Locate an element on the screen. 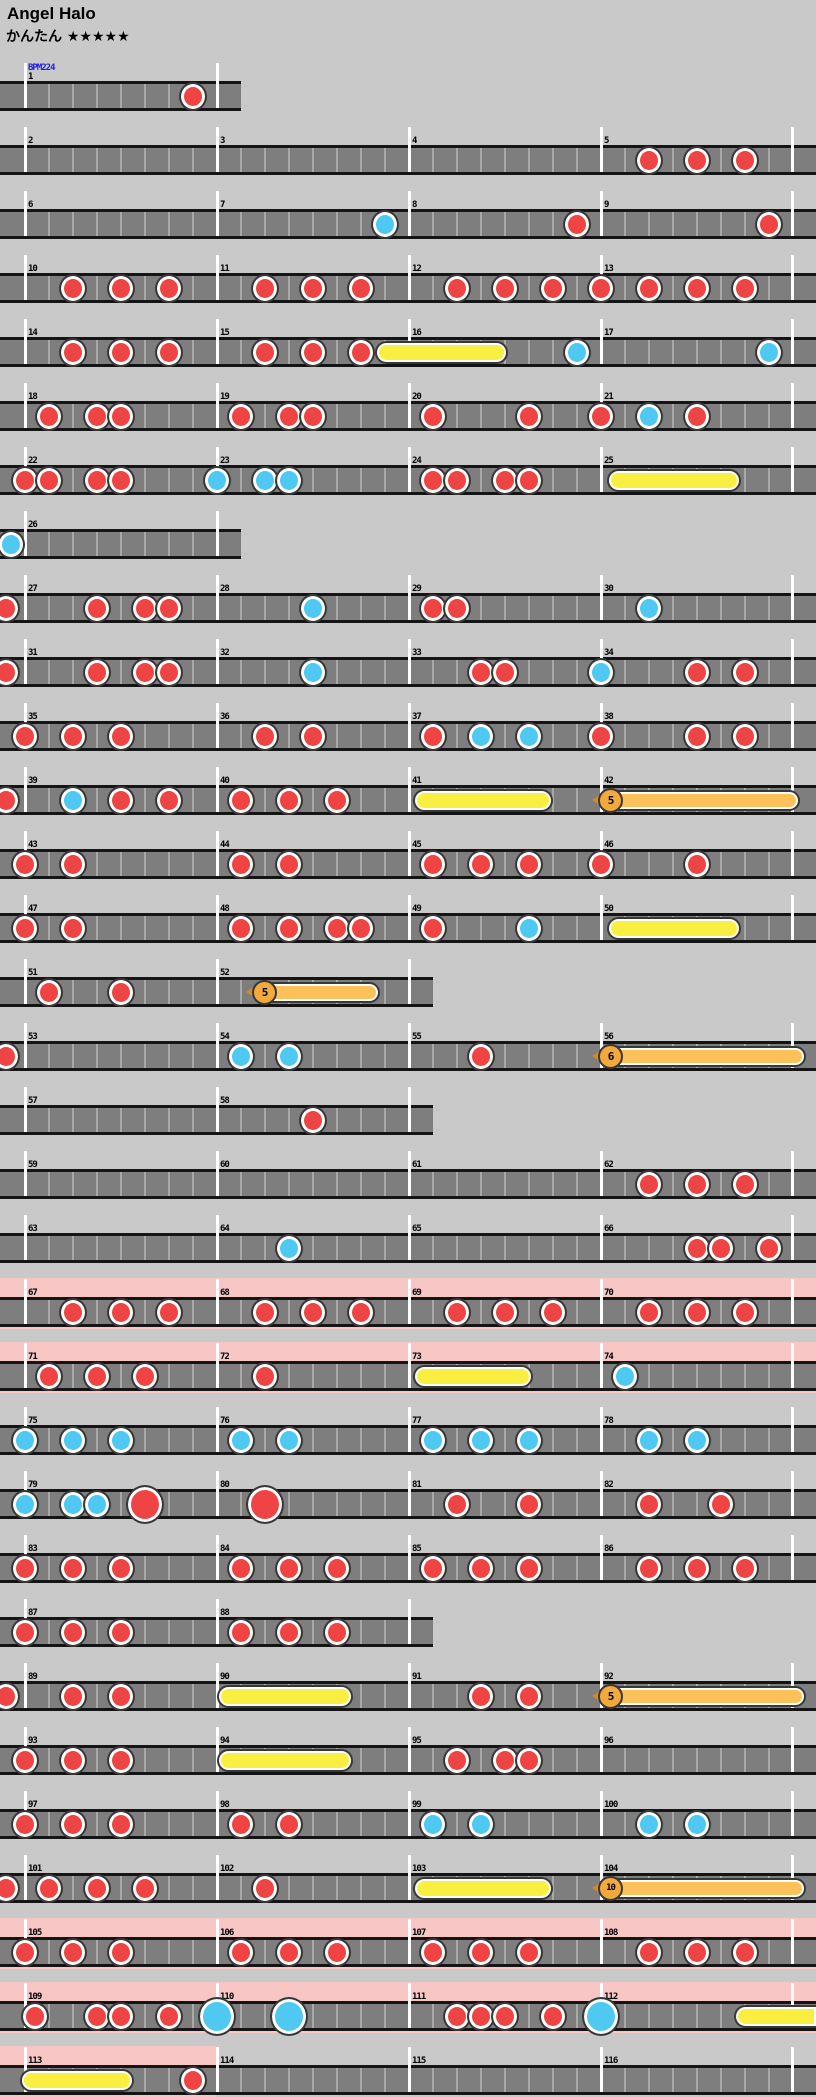  measure-number: 10 is located at coordinates (33, 269).